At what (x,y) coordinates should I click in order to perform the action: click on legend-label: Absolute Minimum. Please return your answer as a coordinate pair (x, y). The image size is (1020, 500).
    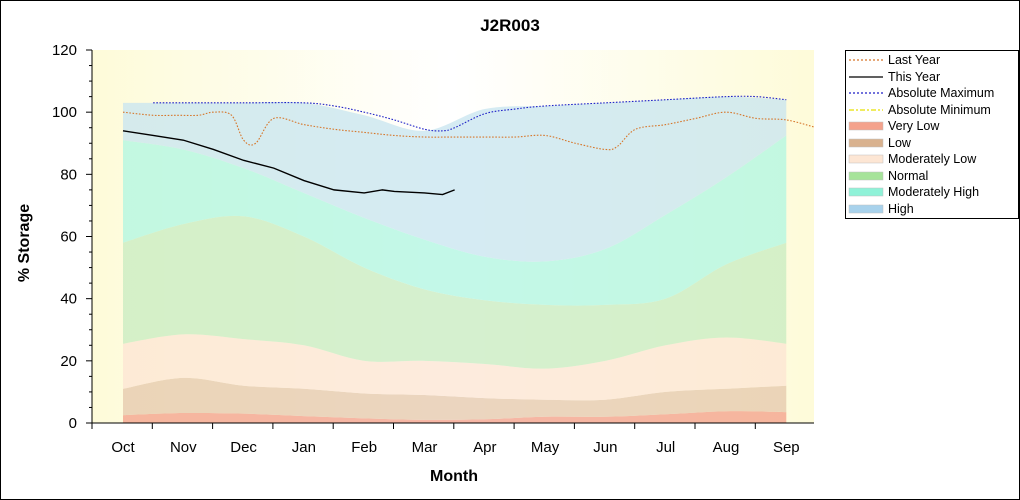
    Looking at the image, I should click on (939, 109).